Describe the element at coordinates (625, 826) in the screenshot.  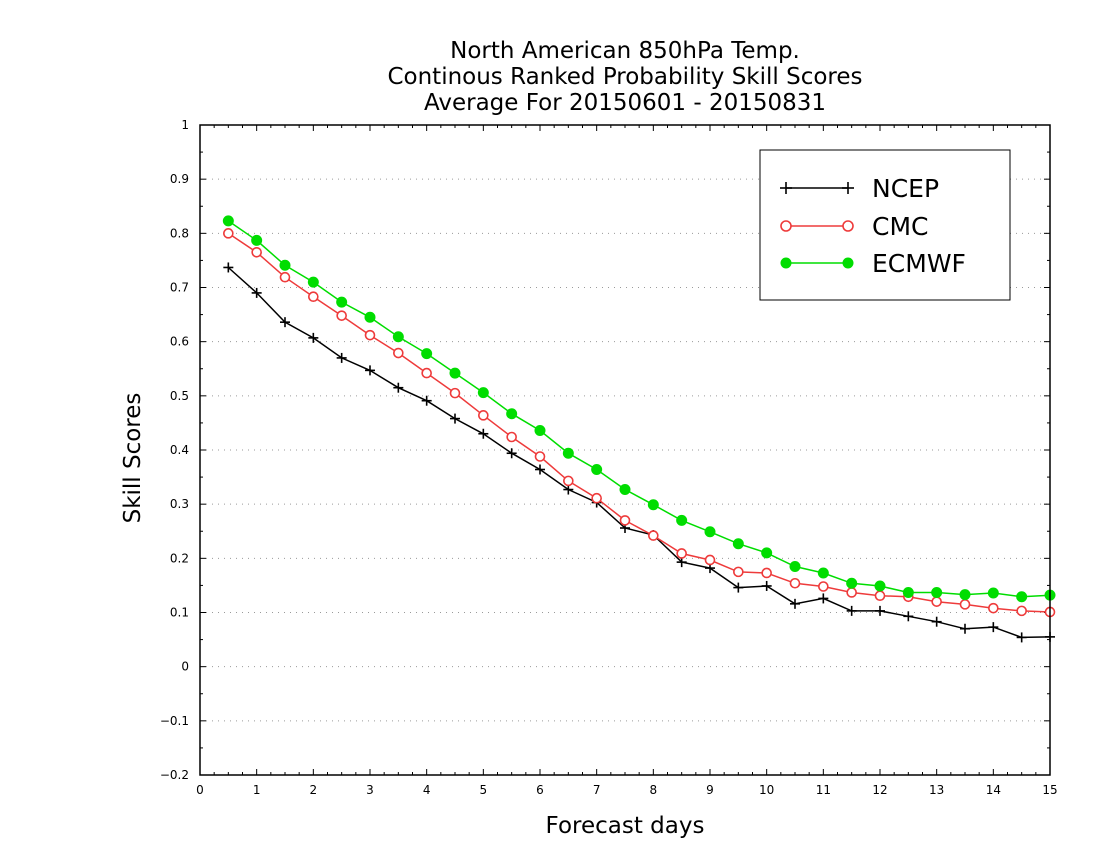
I see `x-axis-label: Forecast days` at that location.